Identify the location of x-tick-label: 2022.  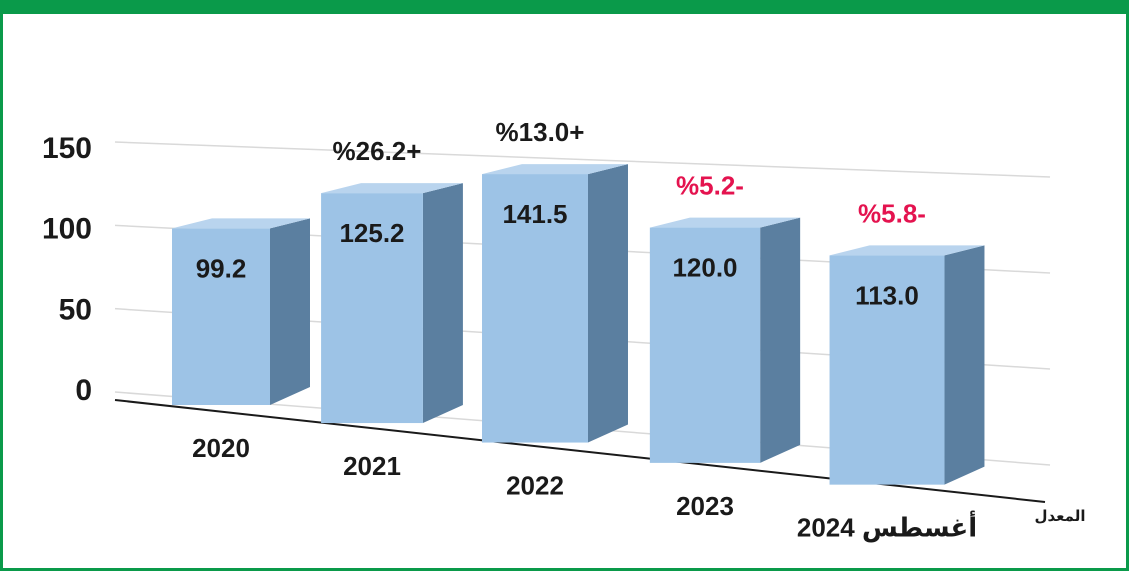
(535, 485).